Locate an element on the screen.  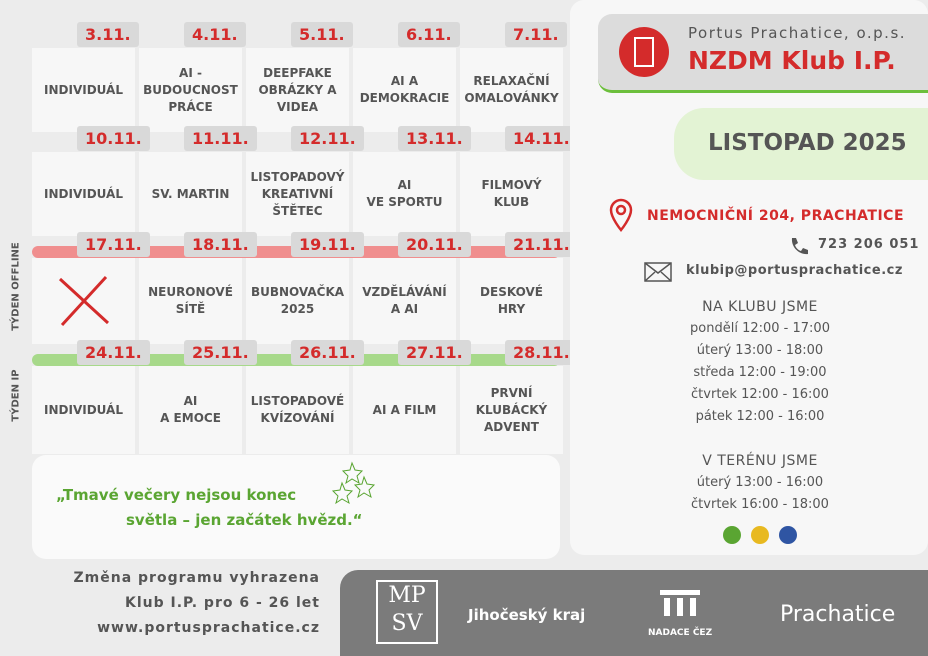
phone-icon is located at coordinates (799, 246).